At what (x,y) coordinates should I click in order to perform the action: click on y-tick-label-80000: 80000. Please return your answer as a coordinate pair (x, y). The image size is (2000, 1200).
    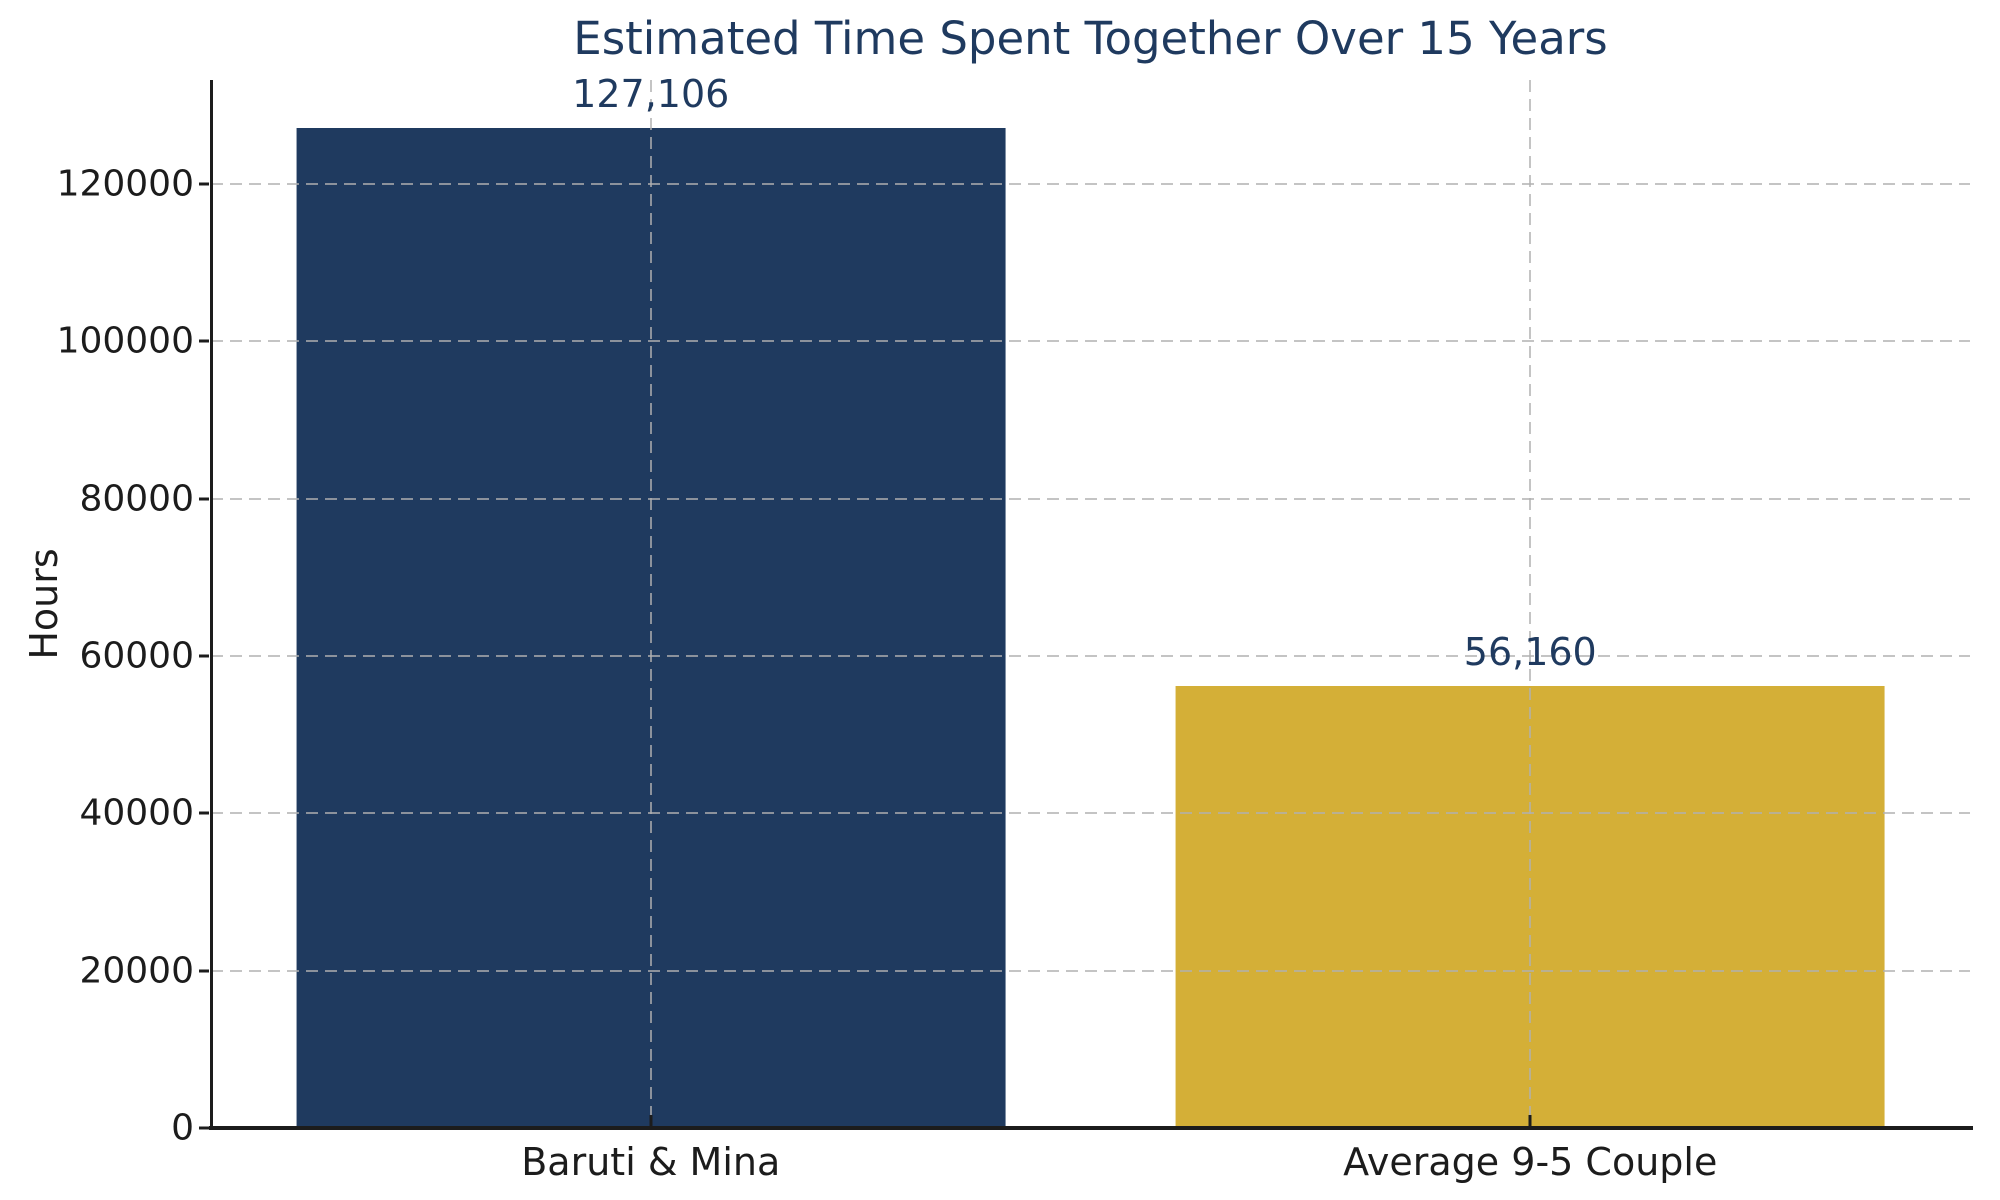
    Looking at the image, I should click on (136, 499).